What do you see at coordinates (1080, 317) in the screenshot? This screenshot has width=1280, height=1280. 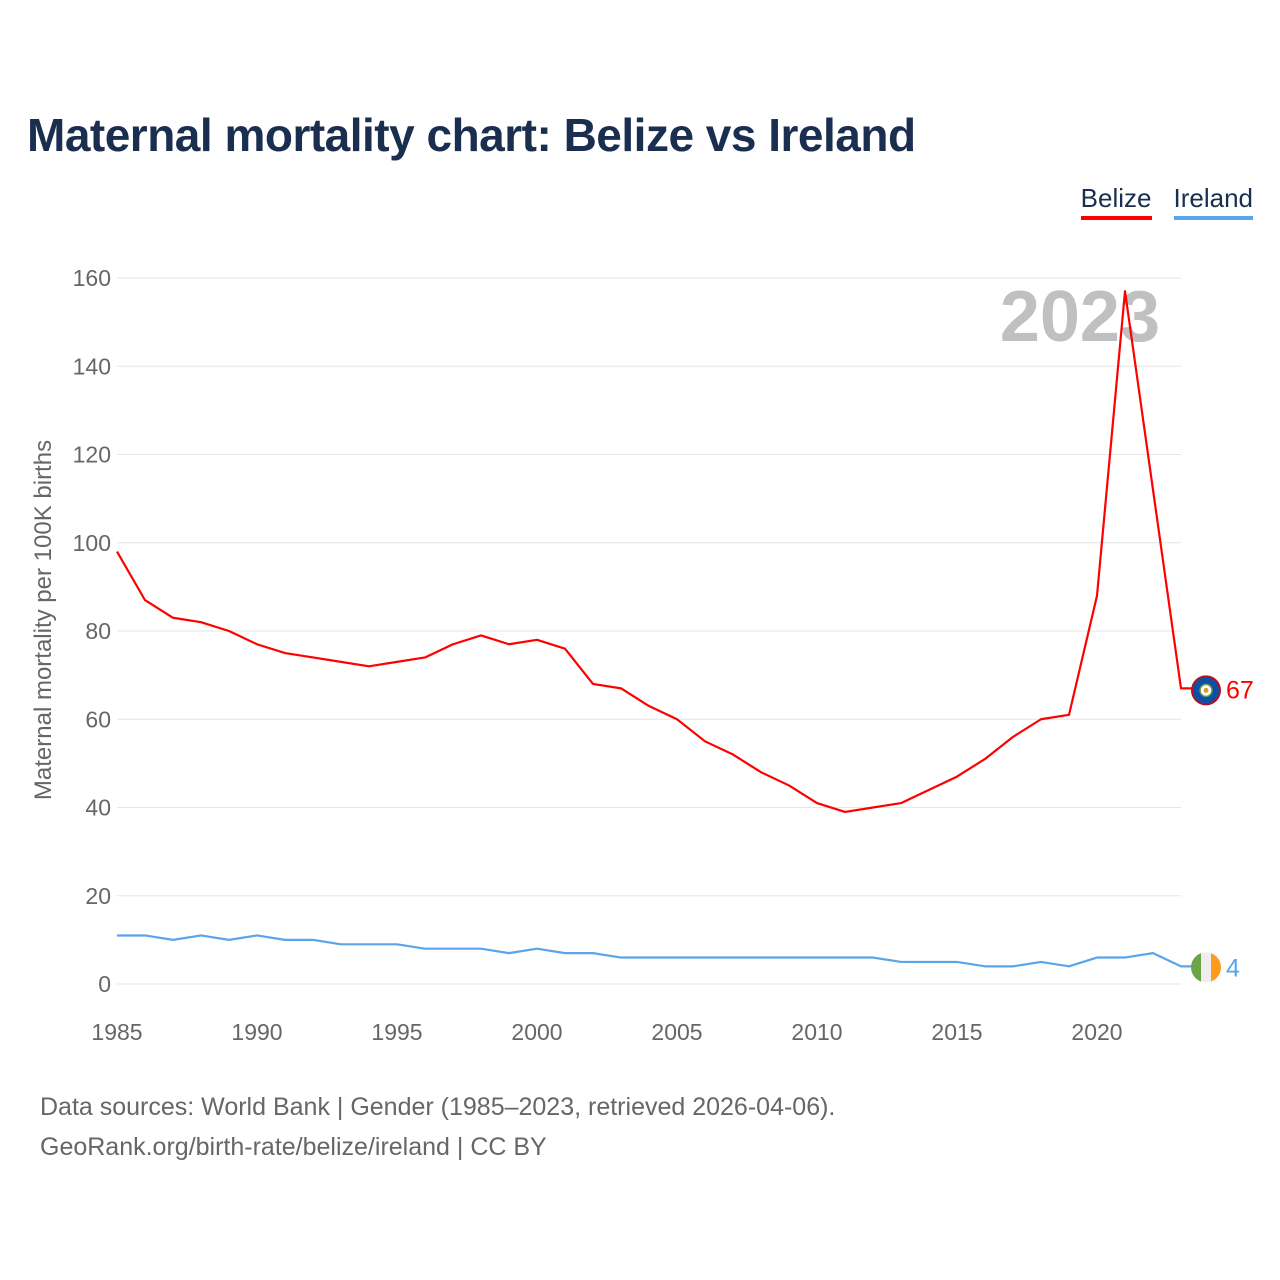 I see `year-watermark: 2023` at bounding box center [1080, 317].